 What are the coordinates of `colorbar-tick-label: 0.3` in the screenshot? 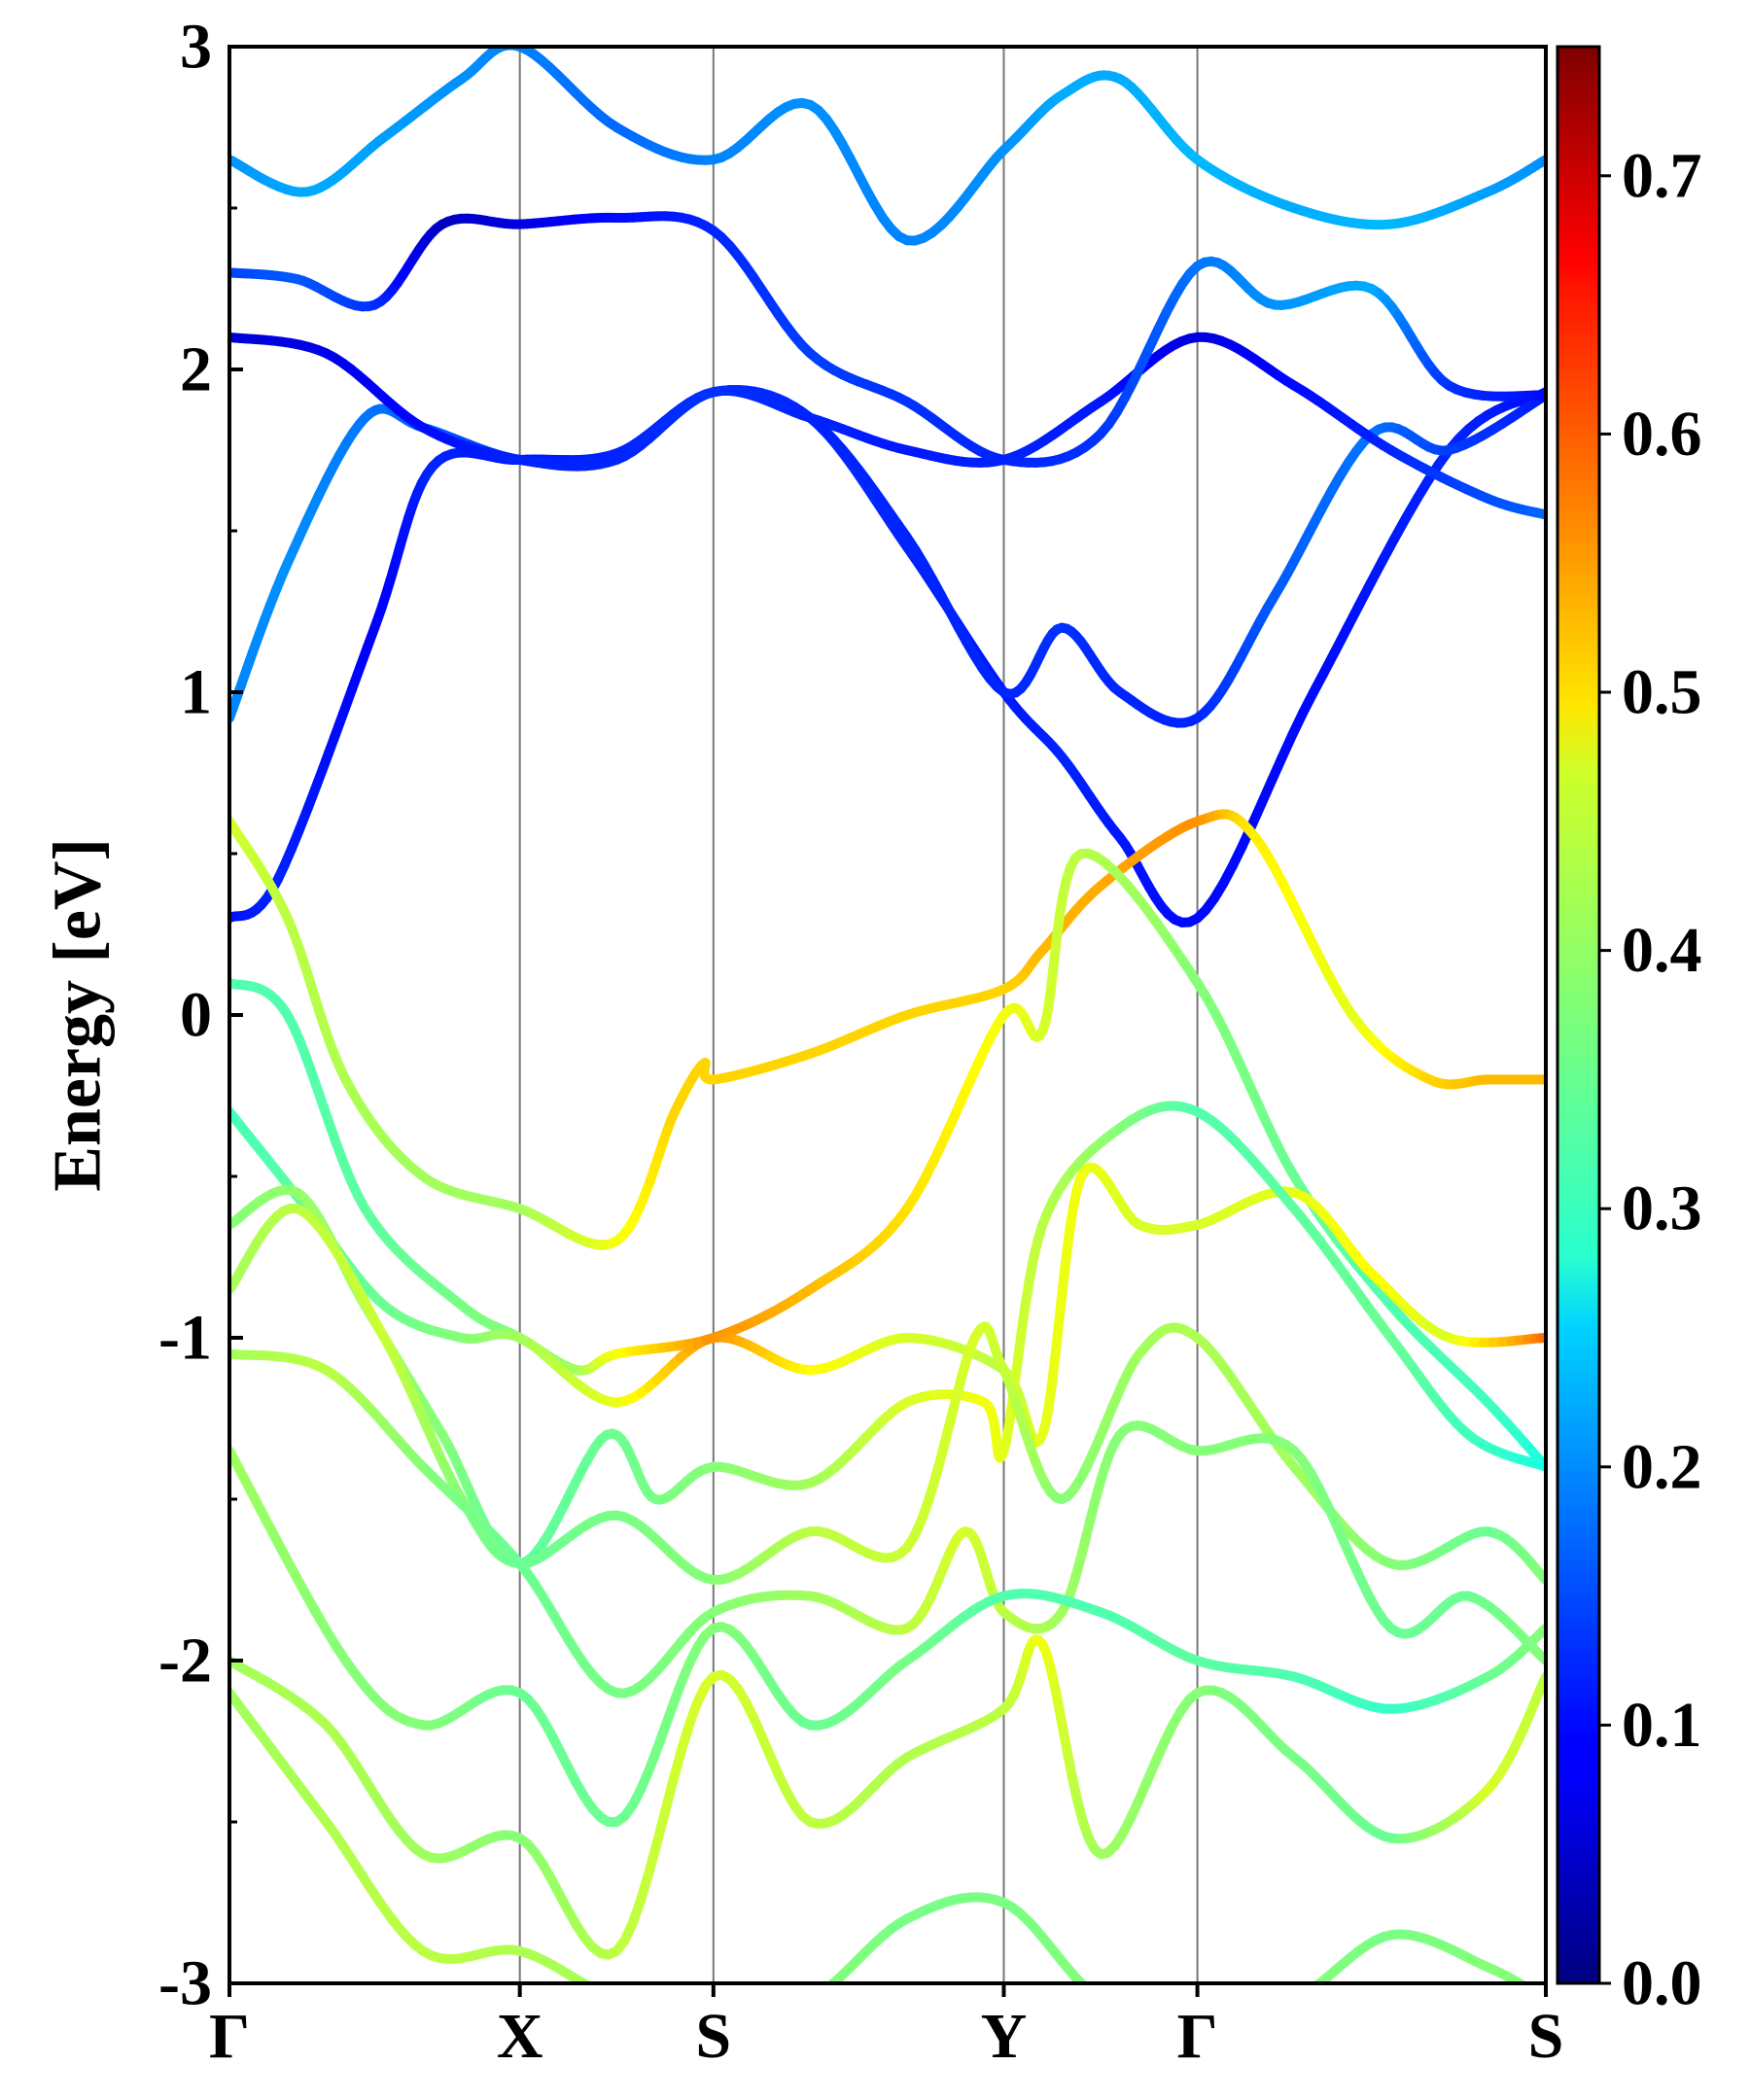 It's located at (1662, 1208).